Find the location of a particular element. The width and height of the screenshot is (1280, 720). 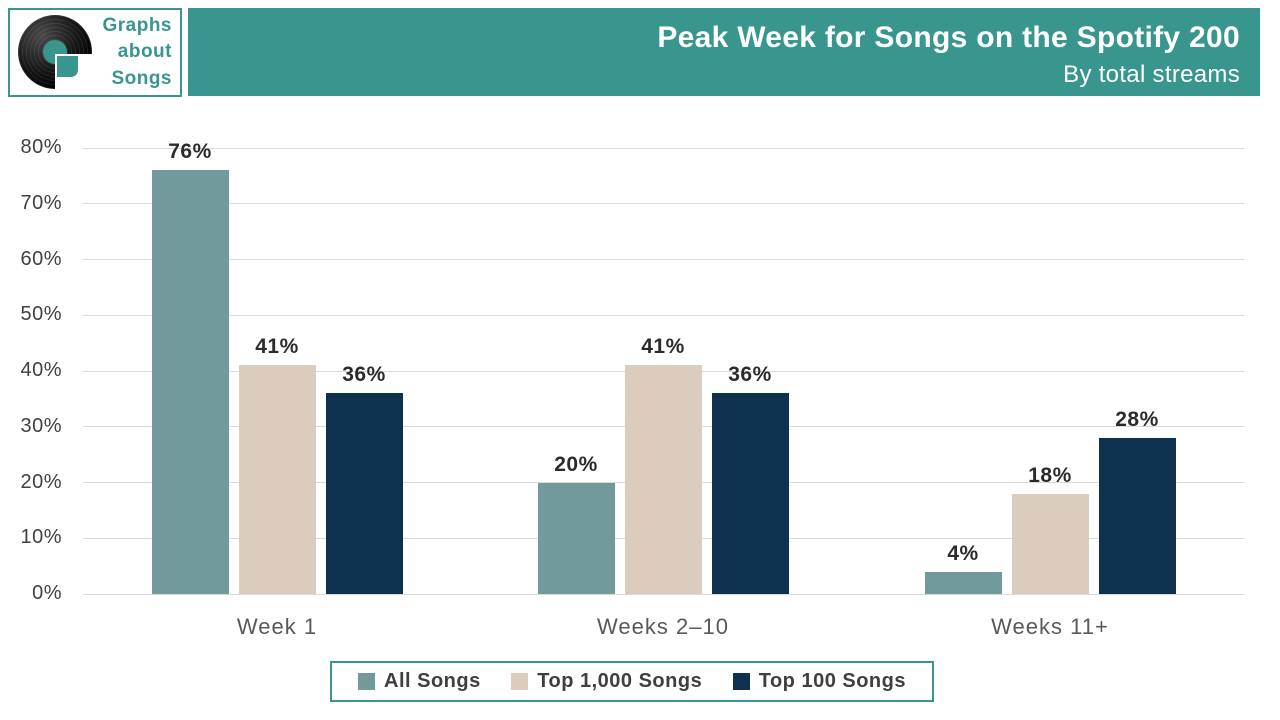

logo-wordmark: Graphs about Songs is located at coordinates (141, 52).